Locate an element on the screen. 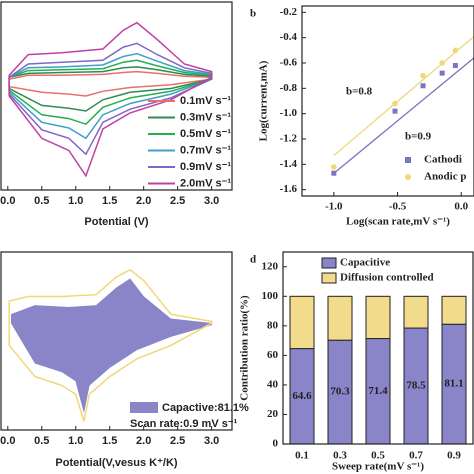 The height and width of the screenshot is (474, 474). value-label: 70.3 is located at coordinates (340, 392).